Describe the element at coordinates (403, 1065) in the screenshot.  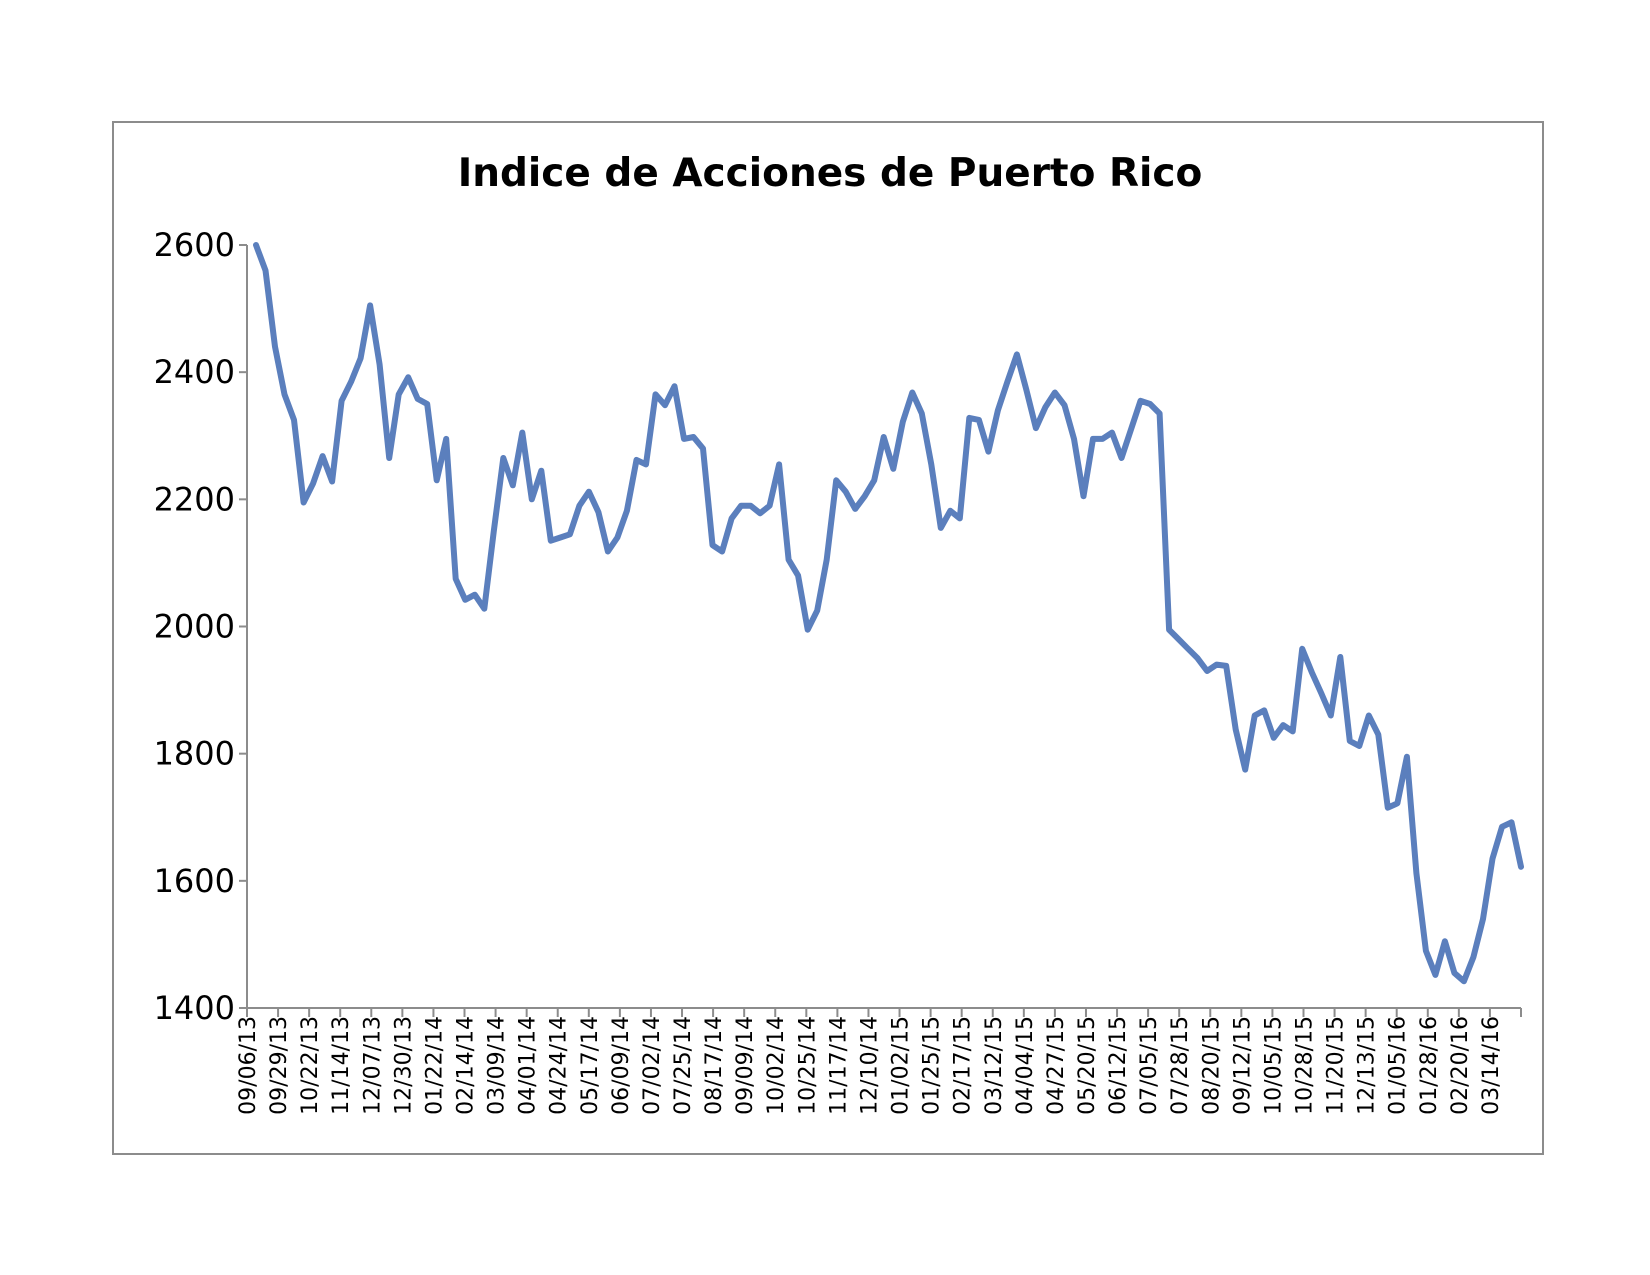
I see `x-tick-label: 12/30/13` at that location.